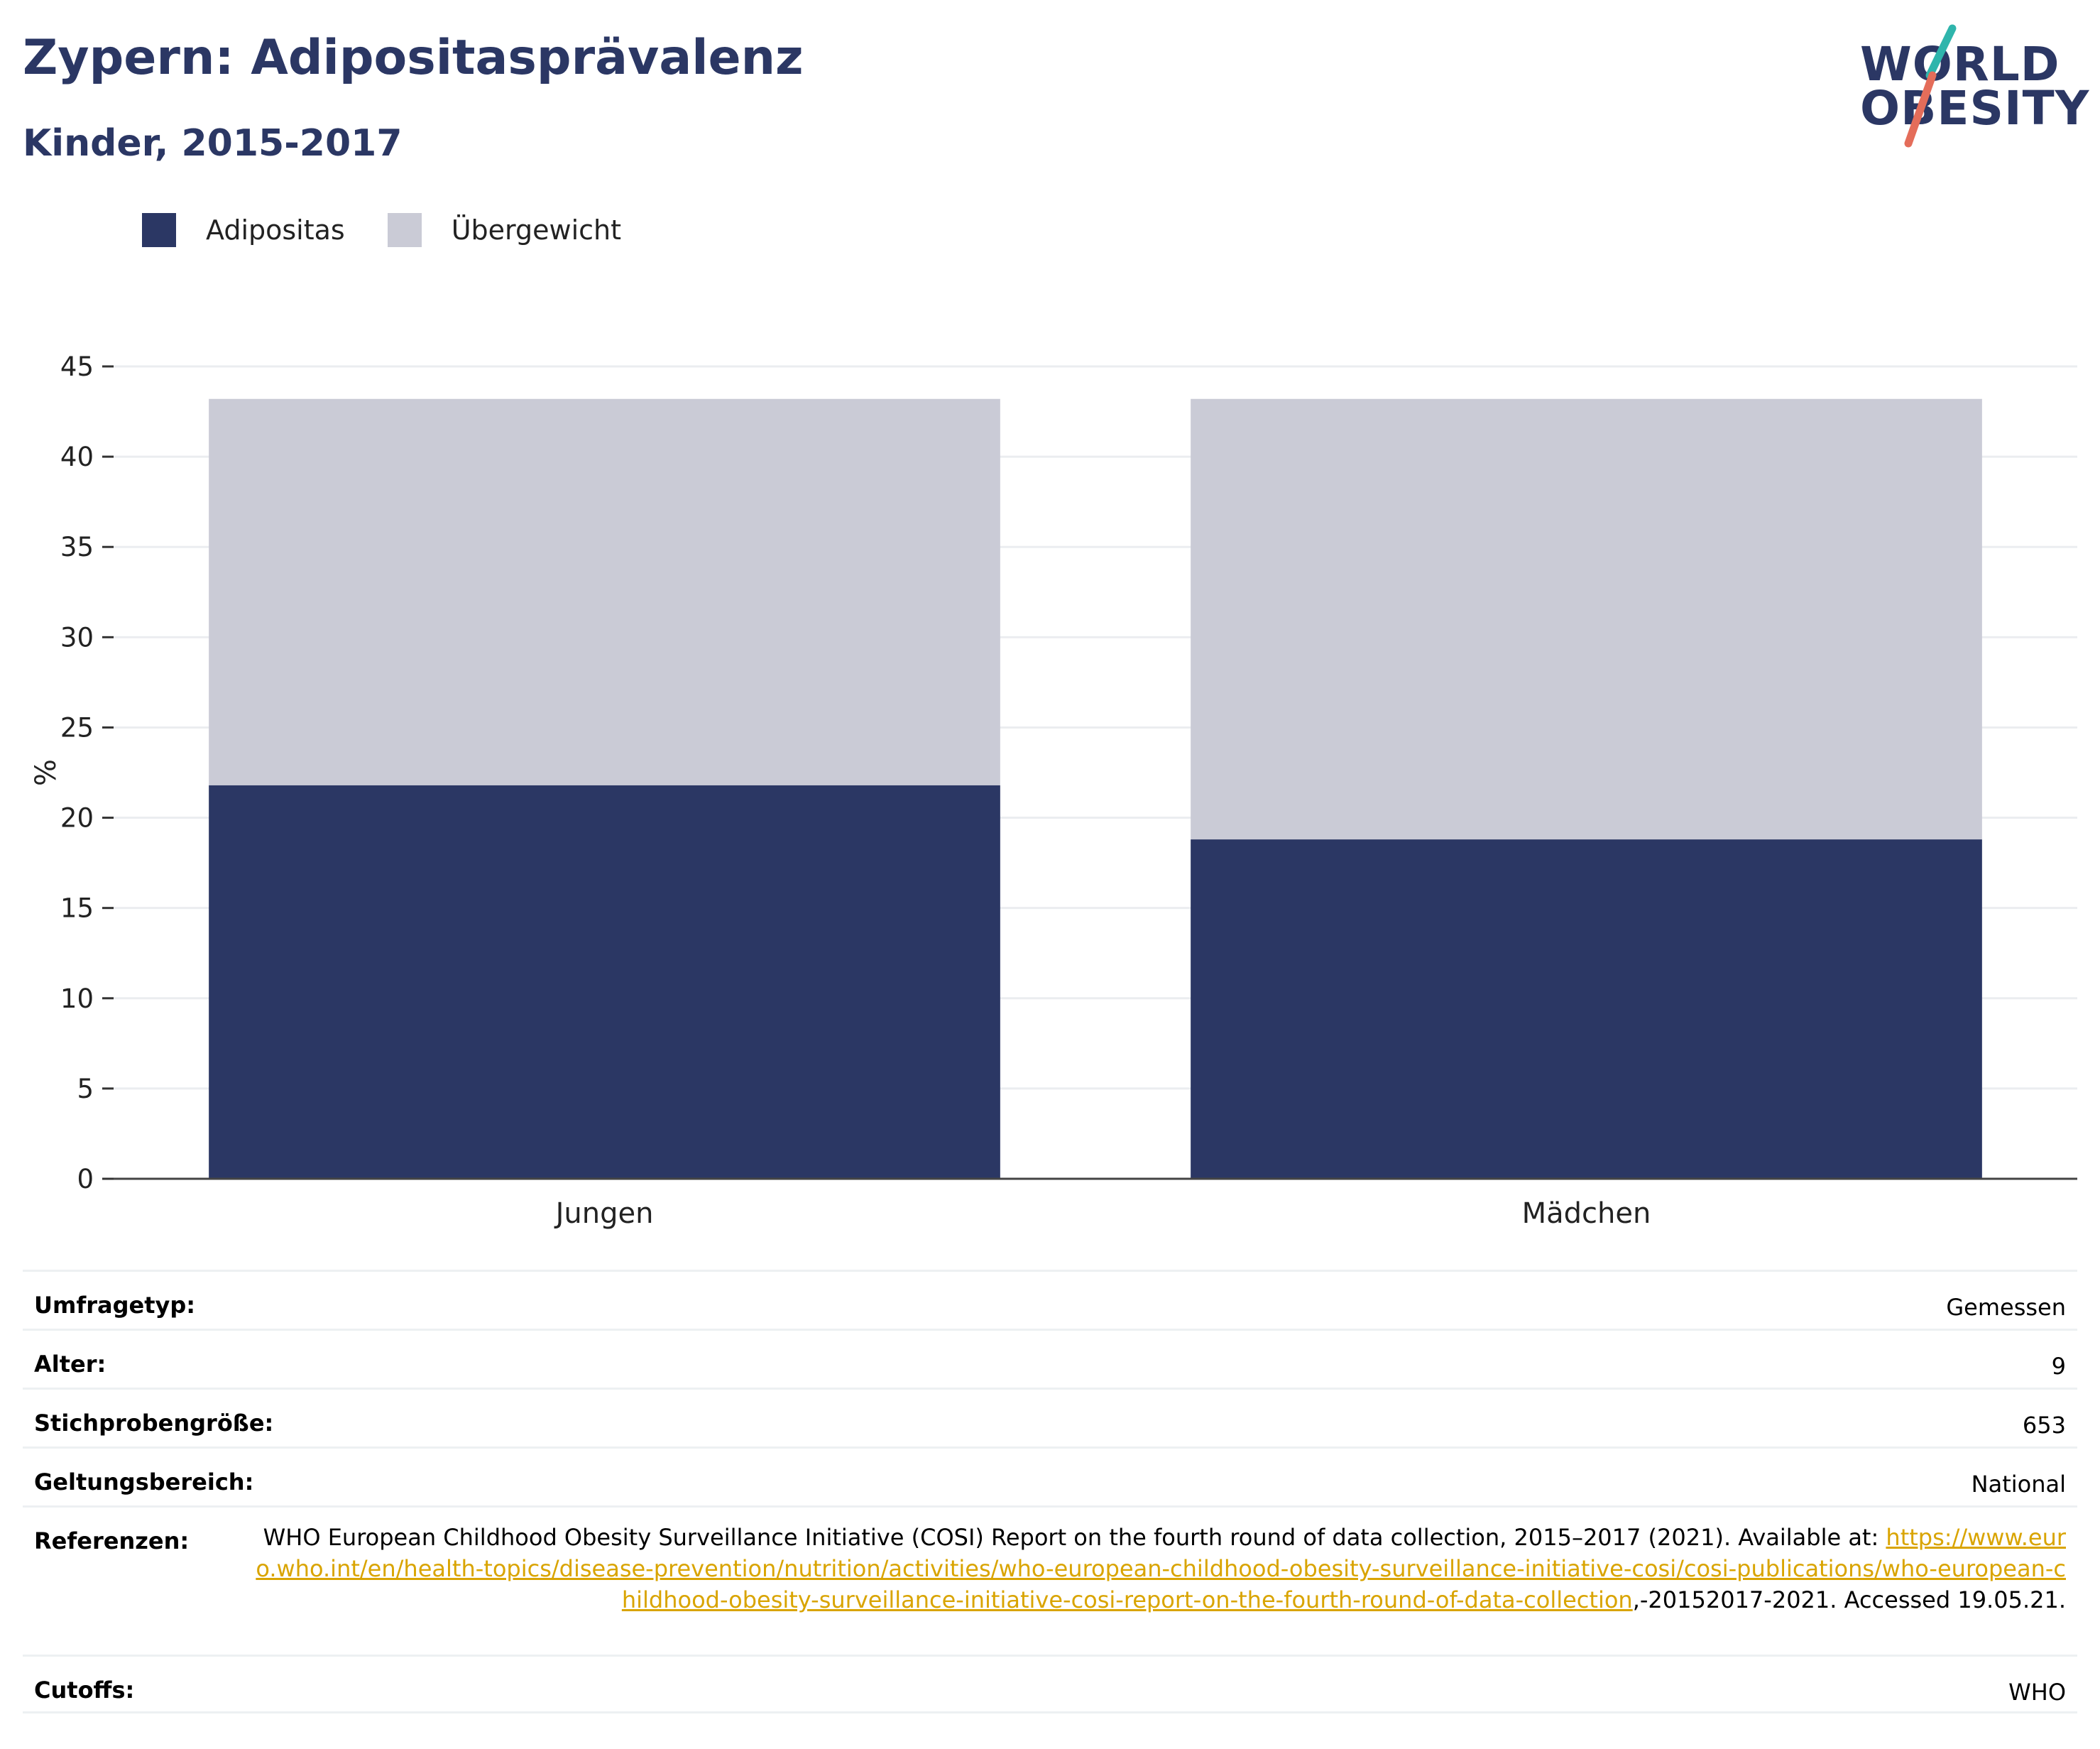 The image size is (2100, 1749). I want to click on legend-swatch-uebergewicht, so click(404, 230).